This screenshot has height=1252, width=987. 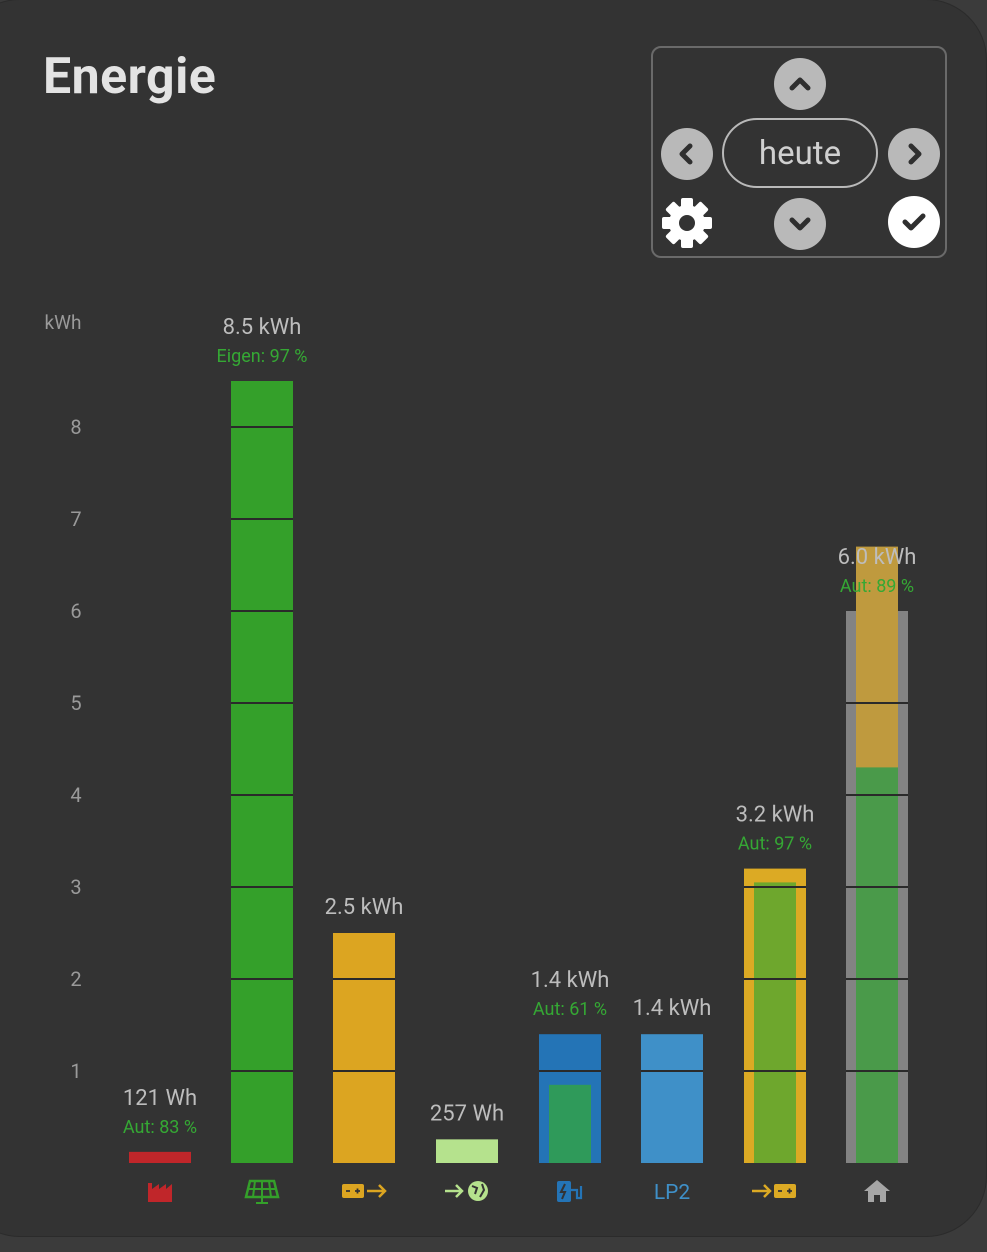 What do you see at coordinates (877, 586) in the screenshot?
I see `bar-autarky-label-house: Aut: 89 %` at bounding box center [877, 586].